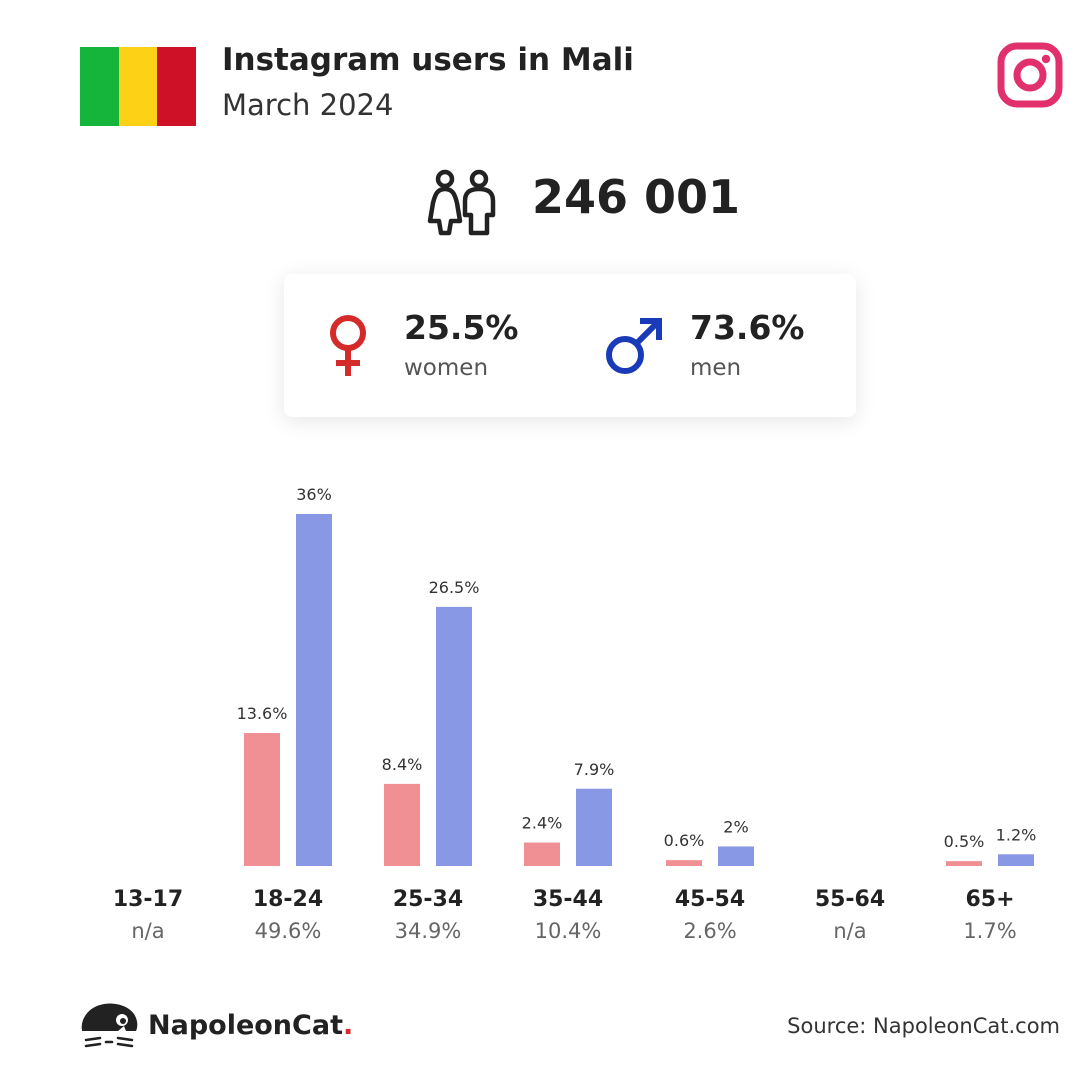  What do you see at coordinates (288, 931) in the screenshot?
I see `age-group-total: 49.6%` at bounding box center [288, 931].